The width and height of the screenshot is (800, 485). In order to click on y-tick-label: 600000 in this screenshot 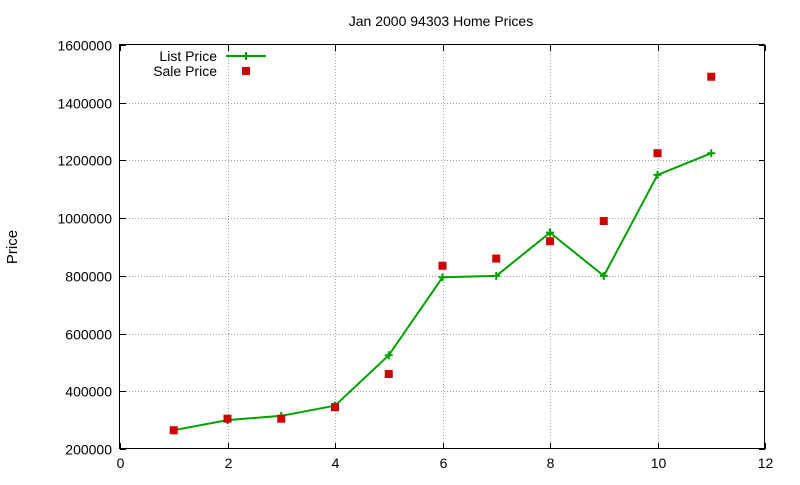, I will do `click(88, 335)`.